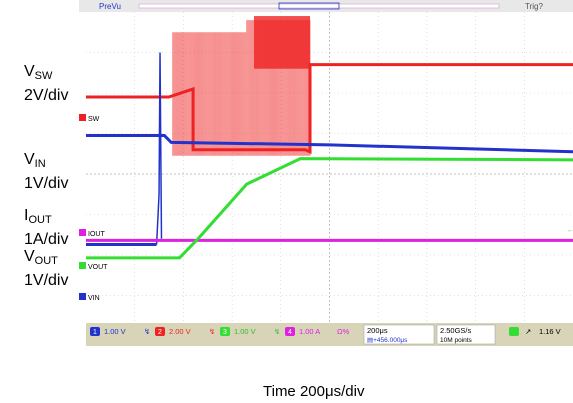  Describe the element at coordinates (46, 268) in the screenshot. I see `vout-label: VOUT 1V/div` at that location.